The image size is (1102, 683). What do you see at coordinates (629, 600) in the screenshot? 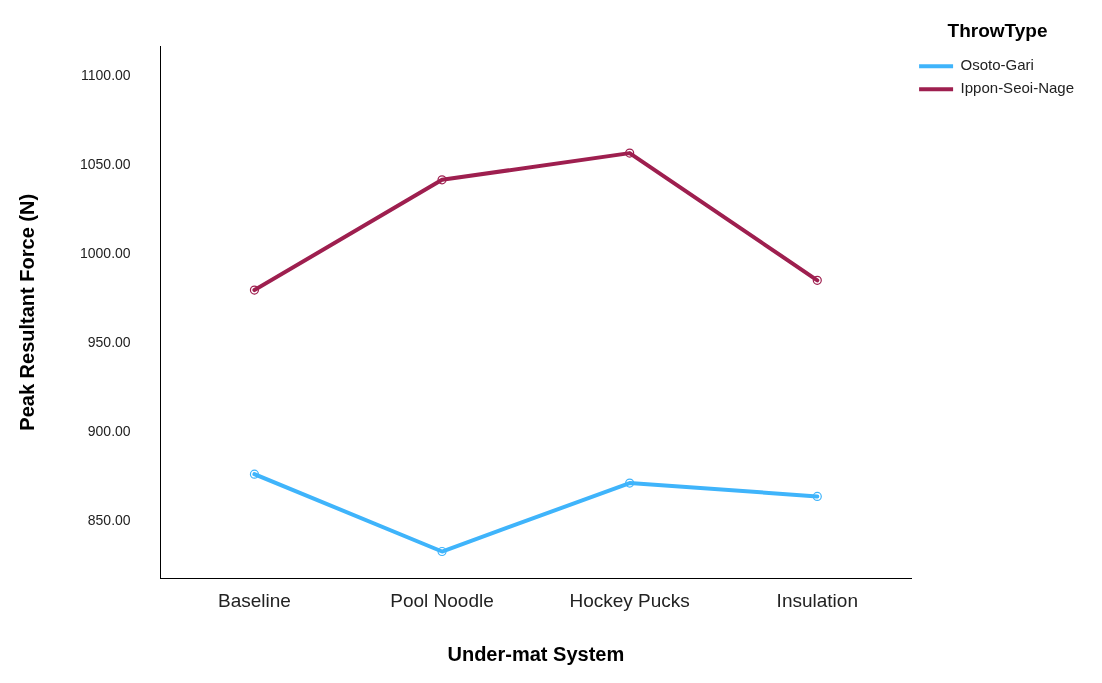
I see `x-tick-label: Hockey Pucks` at bounding box center [629, 600].